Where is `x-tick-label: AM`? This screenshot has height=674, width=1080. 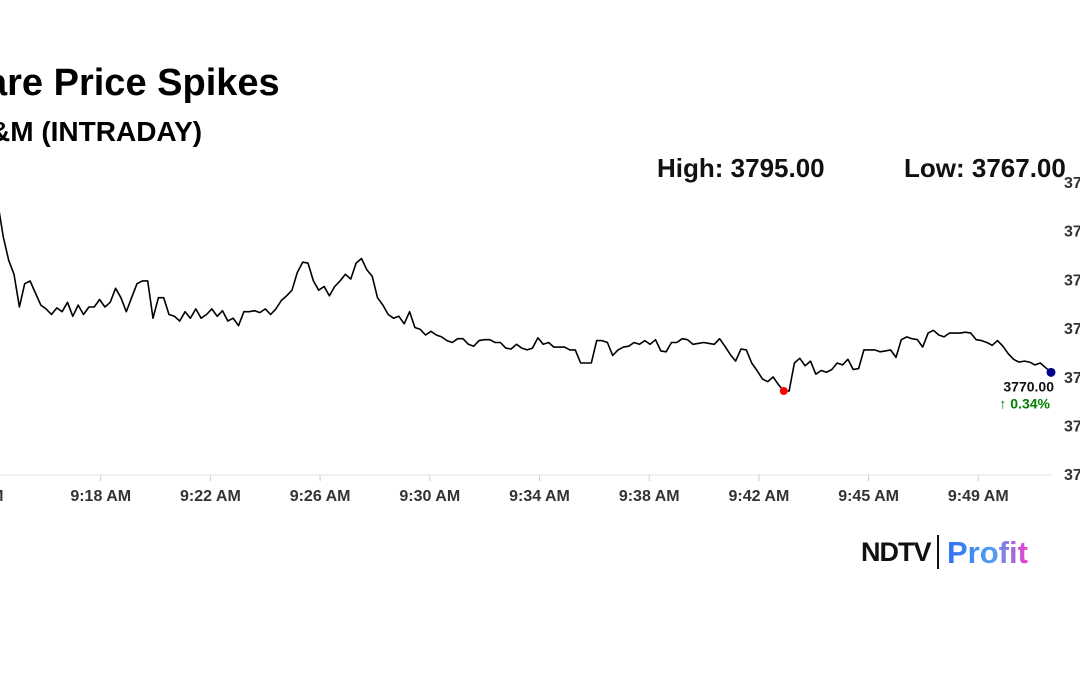
x-tick-label: AM is located at coordinates (1, 496).